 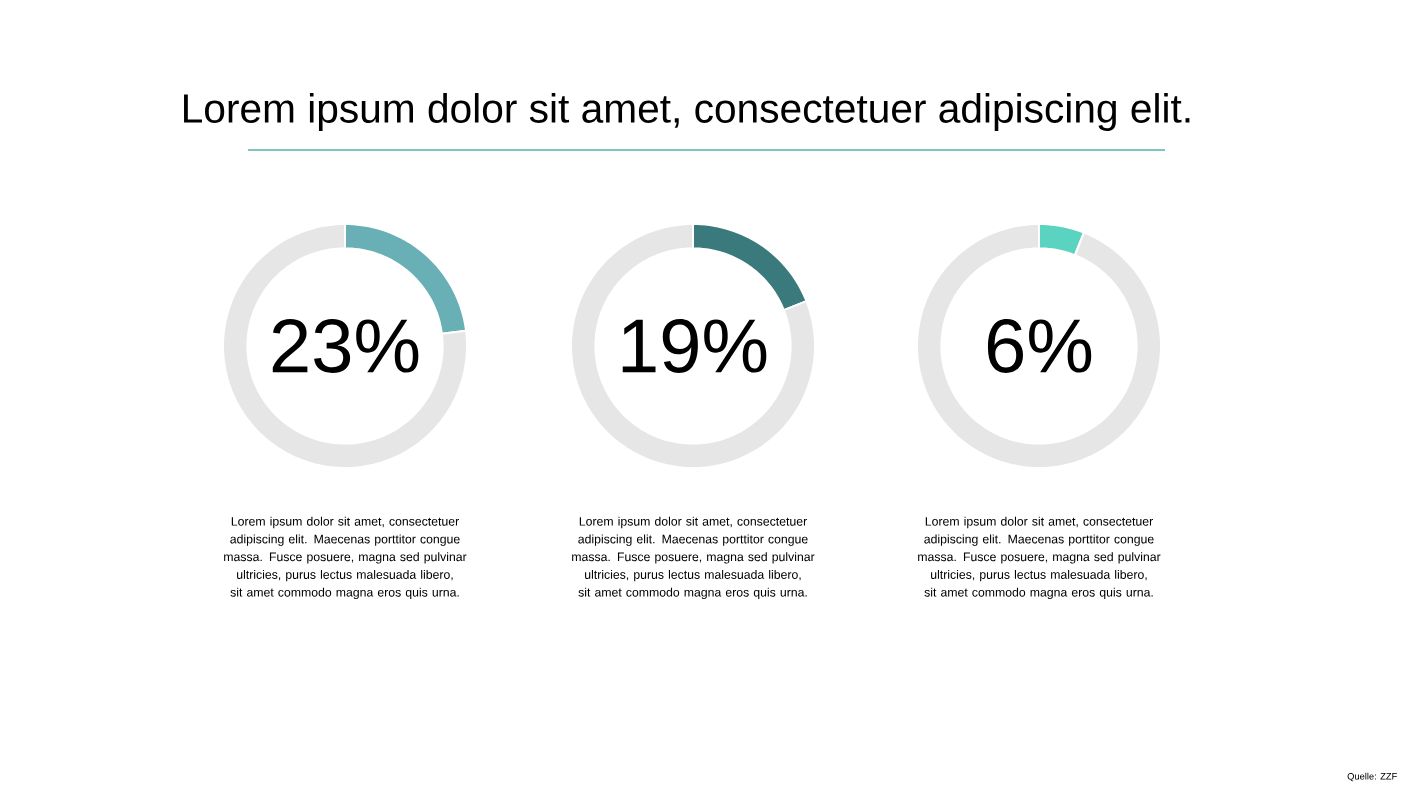 I want to click on source-note: Quelle: ZZF, so click(x=1372, y=777).